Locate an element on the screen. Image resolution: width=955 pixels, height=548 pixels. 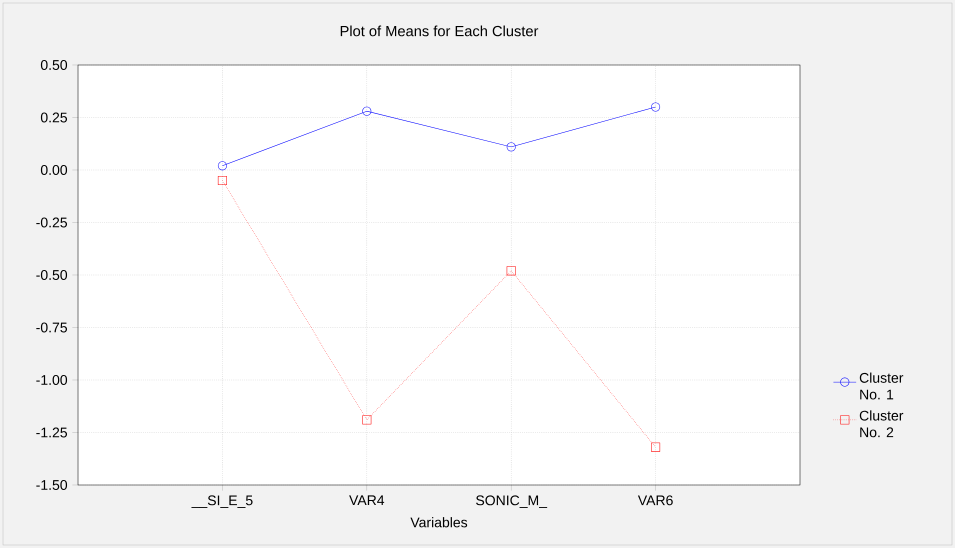
y-tick-label: -1.00 is located at coordinates (52, 380).